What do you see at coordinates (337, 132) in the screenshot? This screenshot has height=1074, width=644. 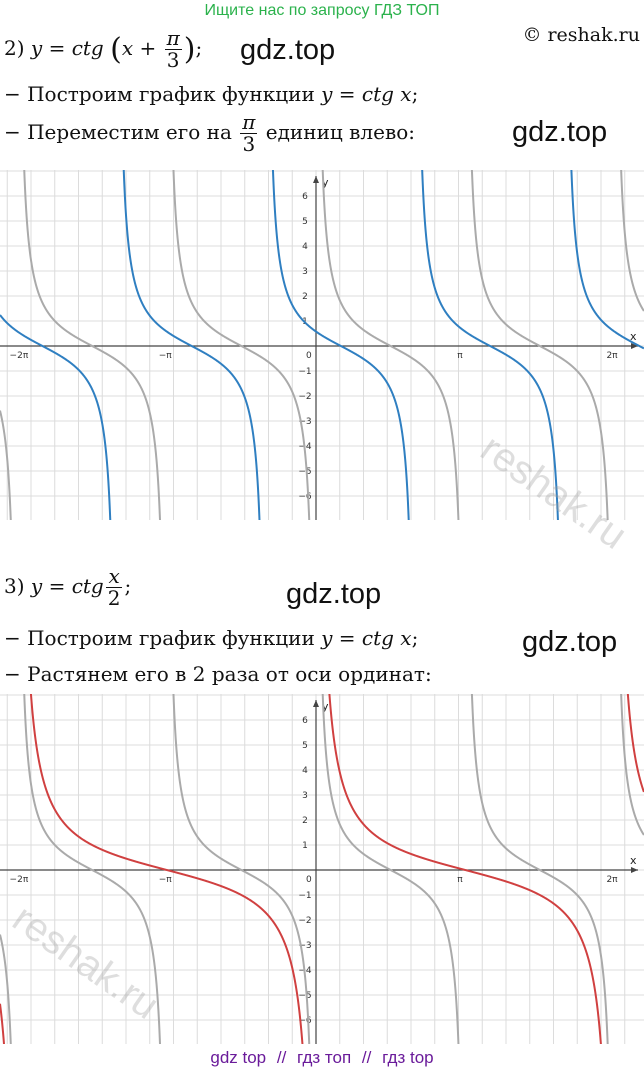 I see `part2-step2-suffix: единиц влево:` at bounding box center [337, 132].